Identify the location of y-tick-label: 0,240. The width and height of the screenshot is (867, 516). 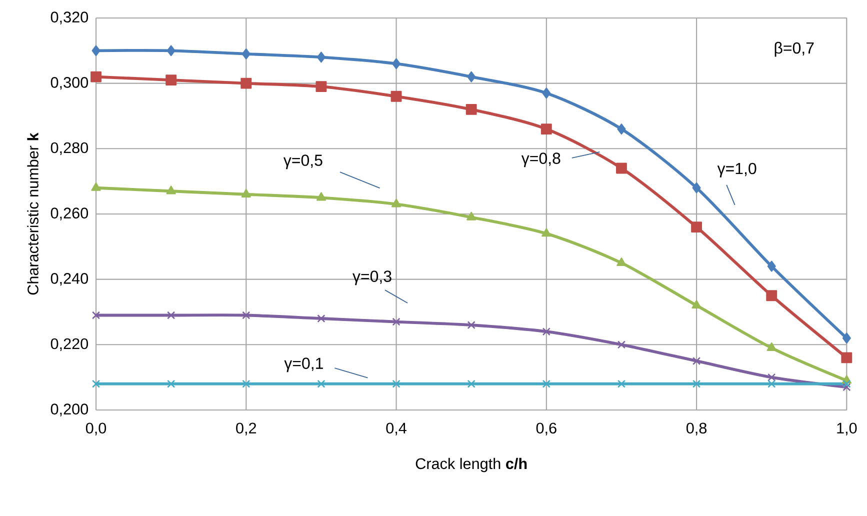
(69, 279).